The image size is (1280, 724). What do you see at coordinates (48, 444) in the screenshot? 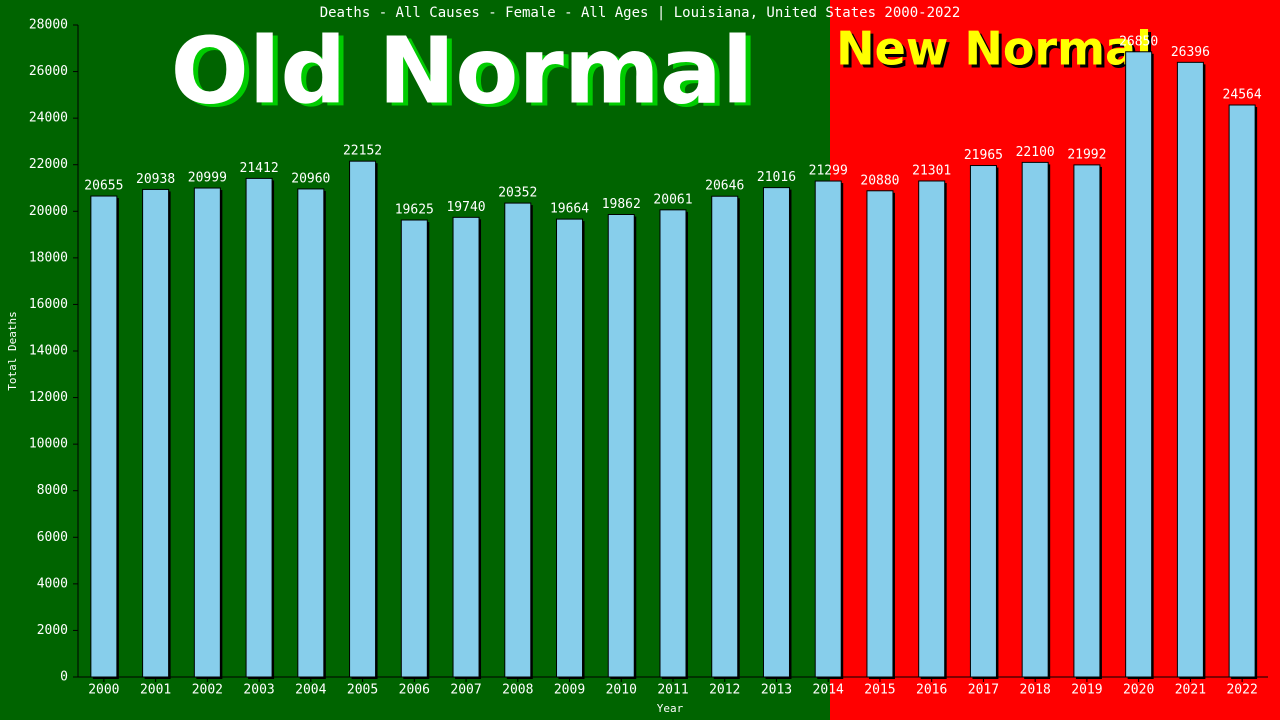
I see `y-tick-label: 10000` at bounding box center [48, 444].